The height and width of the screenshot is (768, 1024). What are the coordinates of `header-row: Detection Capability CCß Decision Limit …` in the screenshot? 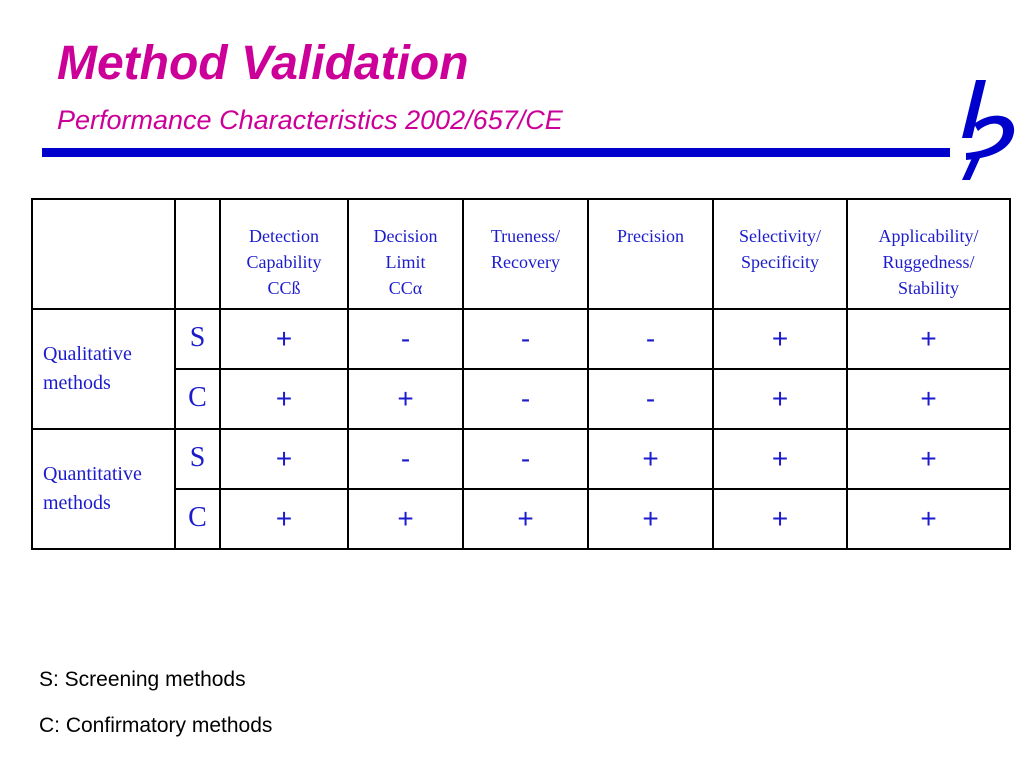 It's located at (521, 254).